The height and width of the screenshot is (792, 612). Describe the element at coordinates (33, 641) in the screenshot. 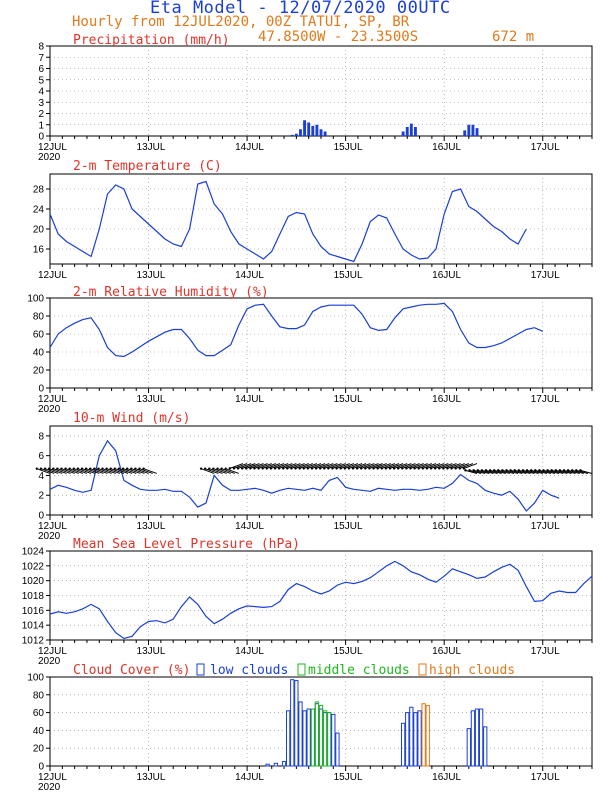

I see `mslp-ytick-label: 1012` at that location.